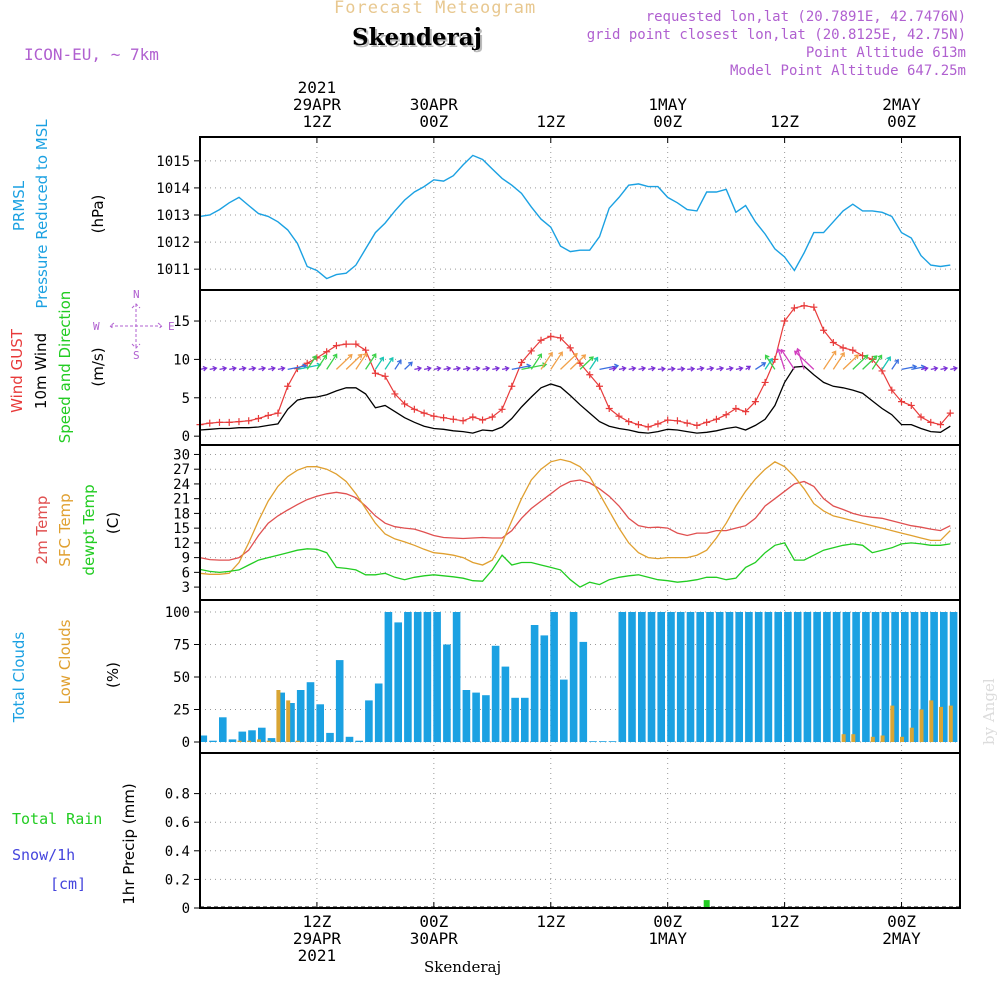 This screenshot has width=1000, height=1000. I want to click on faded-title: Forecast Meteogram, so click(435, 9).